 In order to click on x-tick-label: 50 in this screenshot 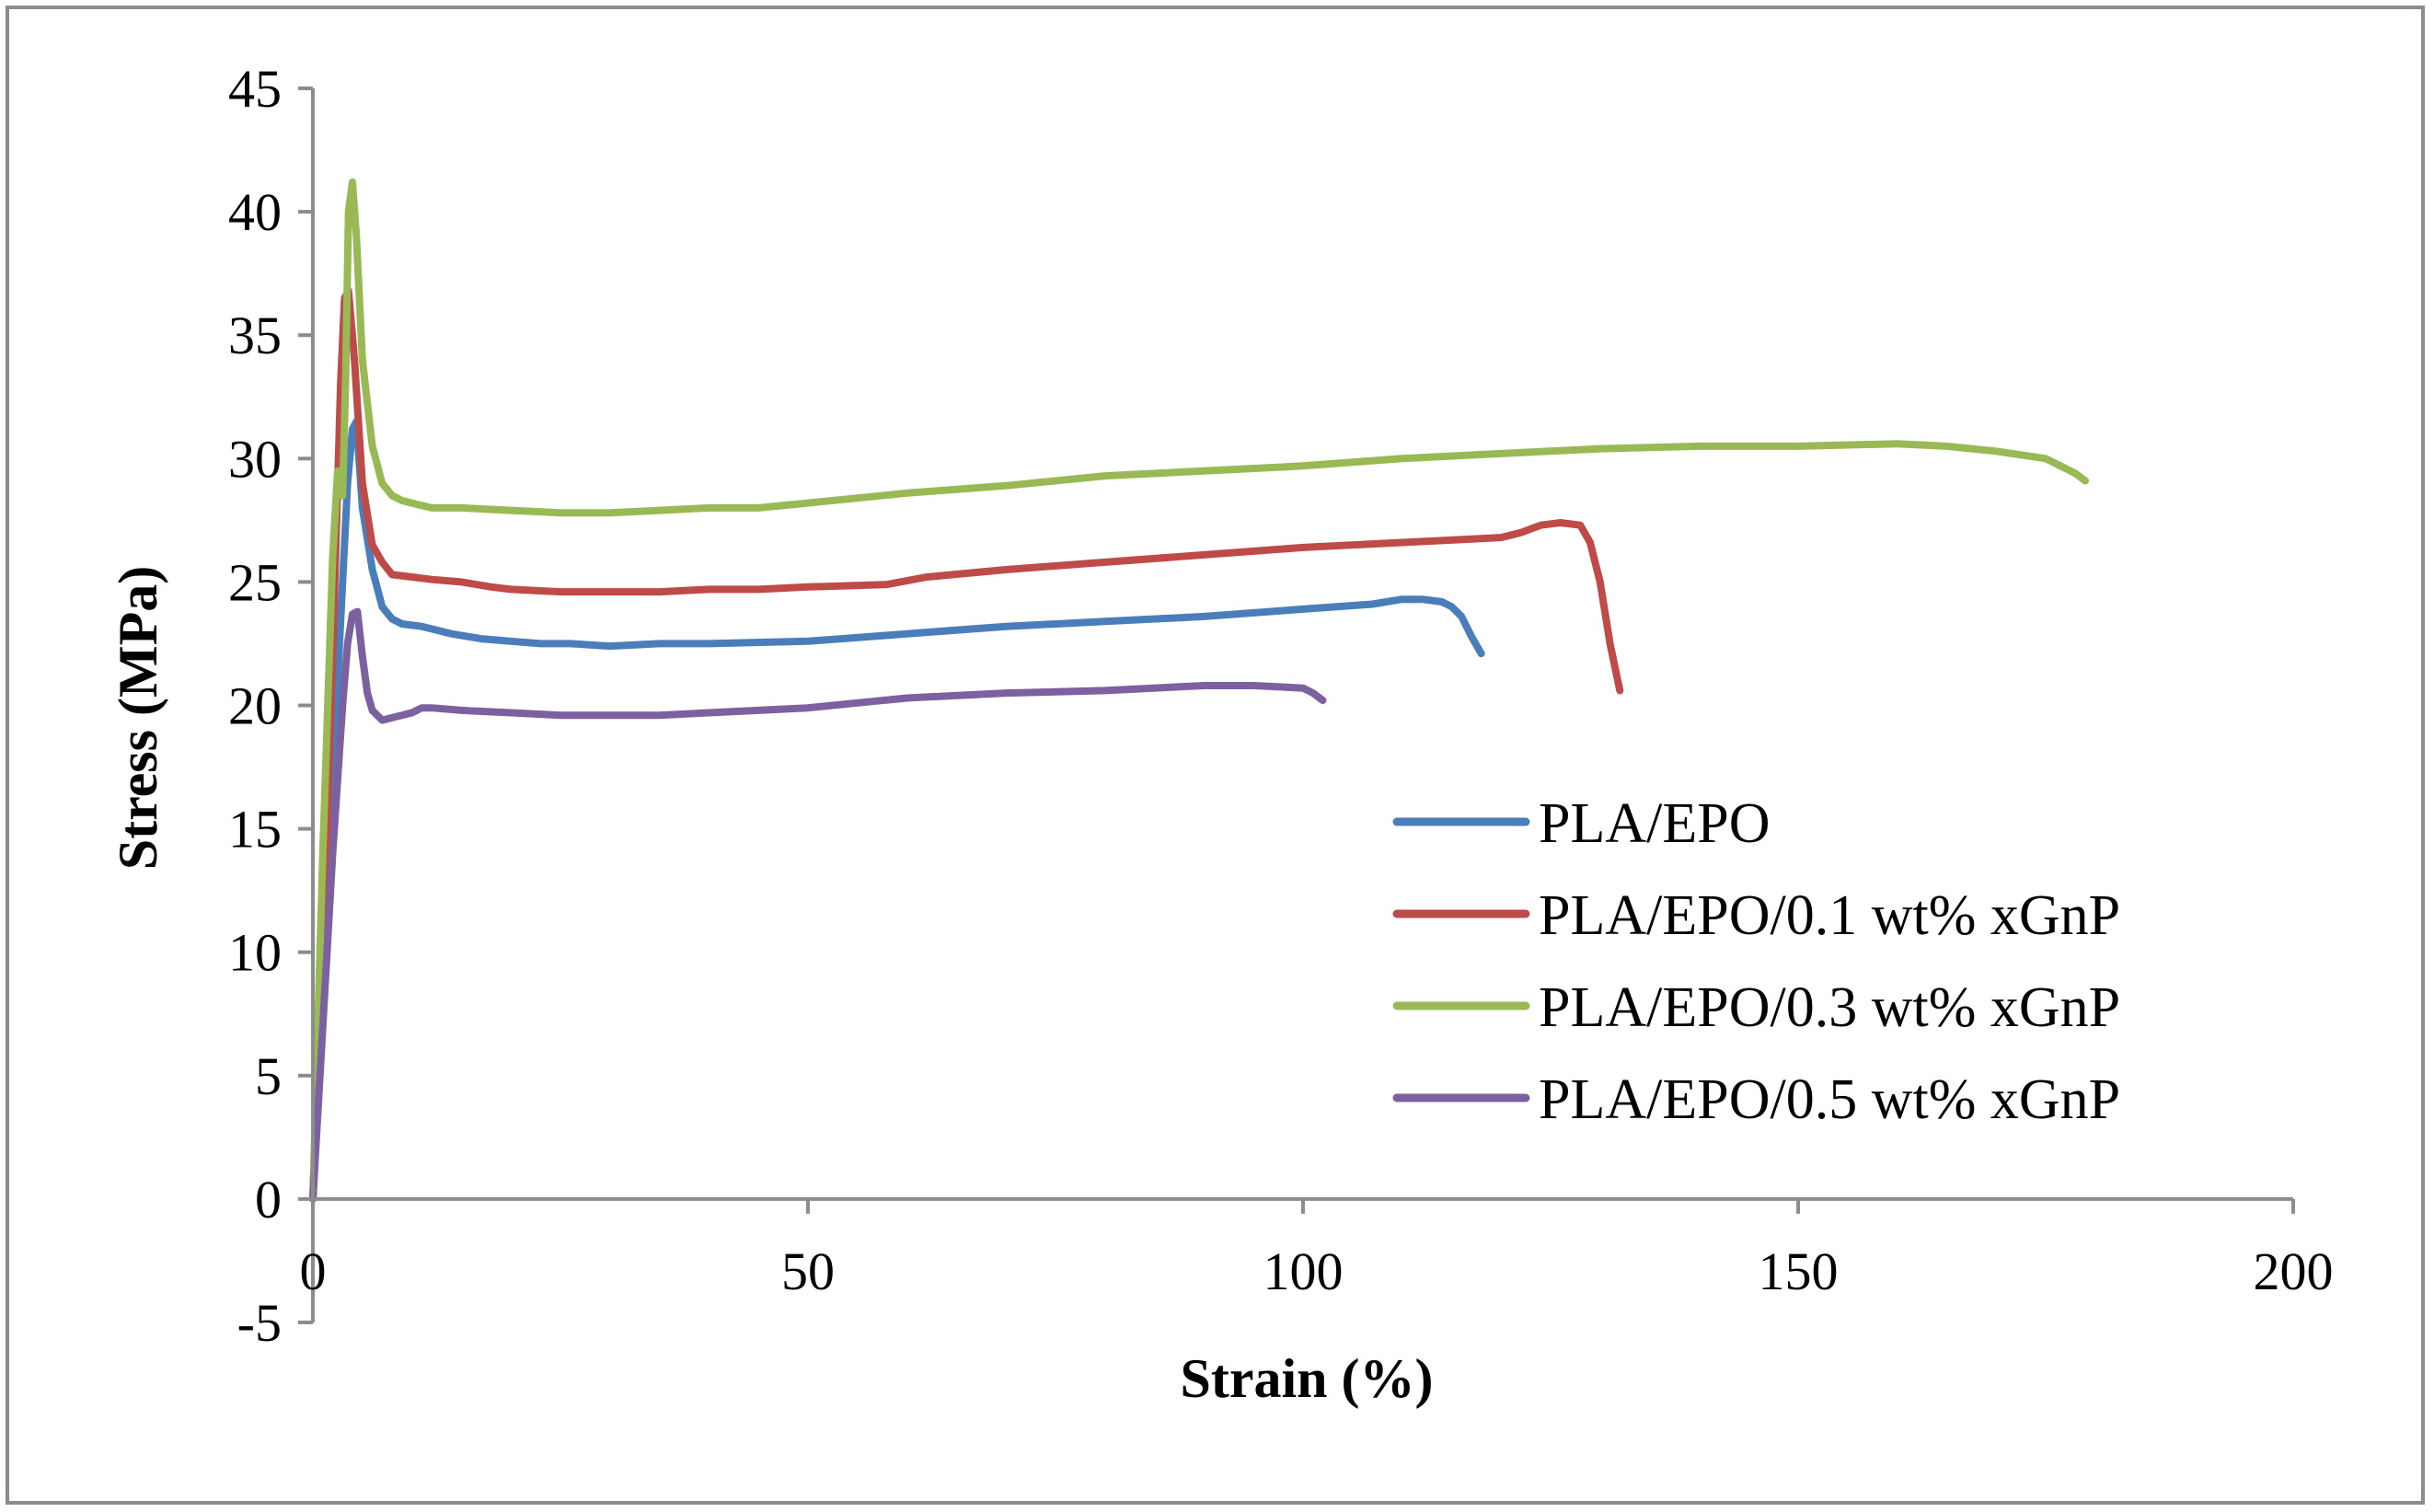, I will do `click(808, 1271)`.